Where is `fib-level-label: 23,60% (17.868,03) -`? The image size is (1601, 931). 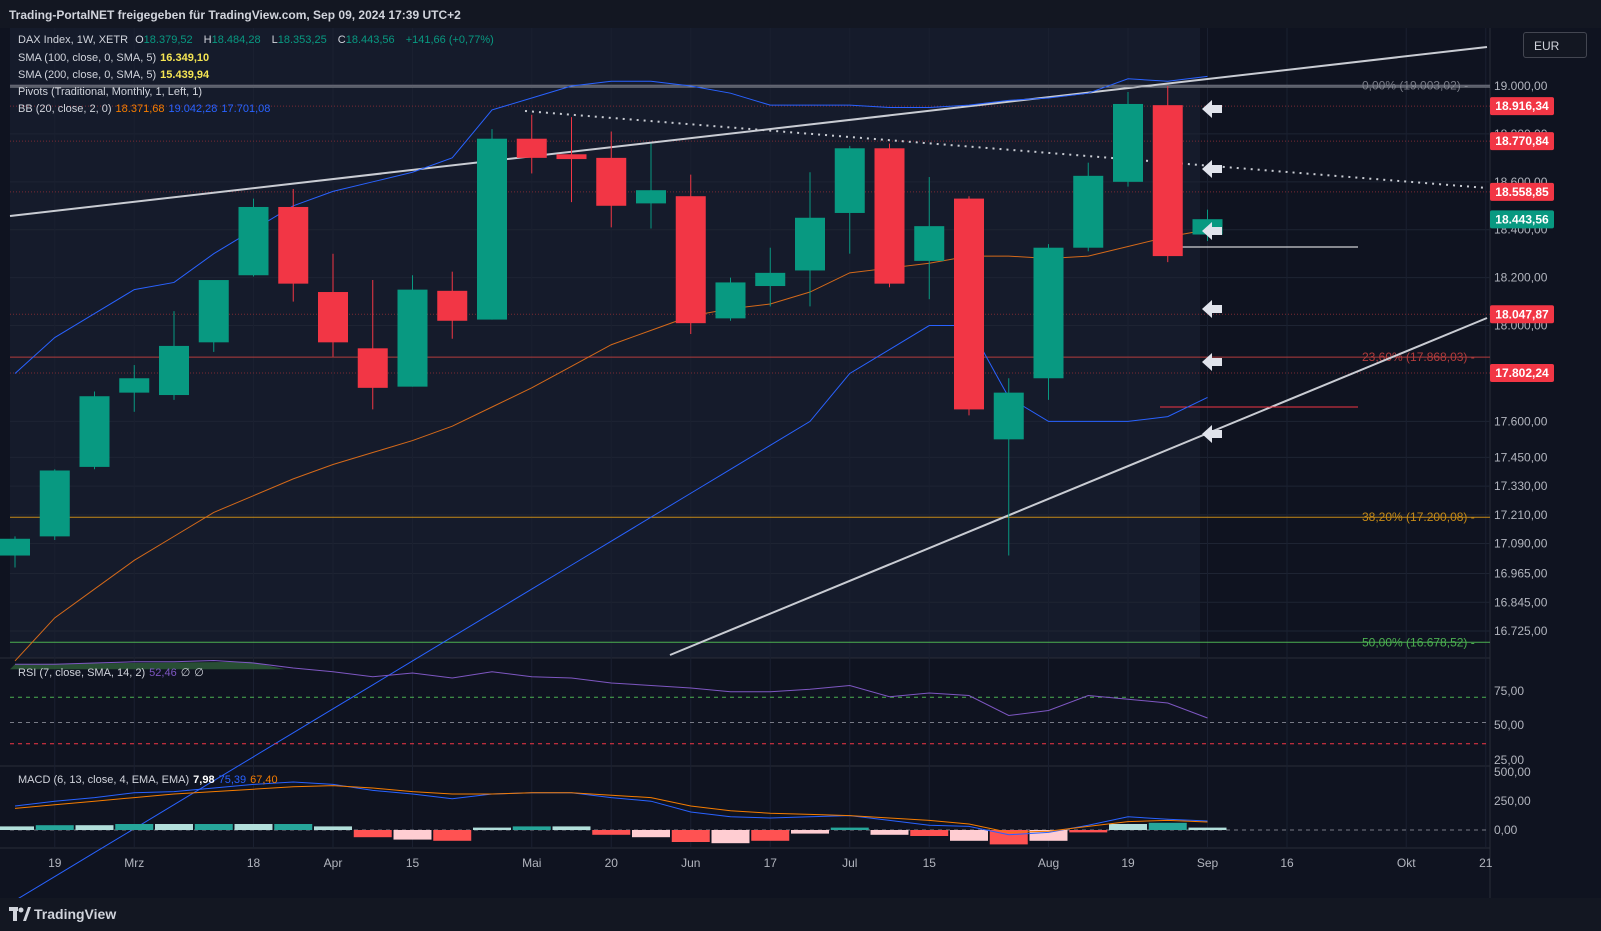 fib-level-label: 23,60% (17.868,03) - is located at coordinates (1418, 357).